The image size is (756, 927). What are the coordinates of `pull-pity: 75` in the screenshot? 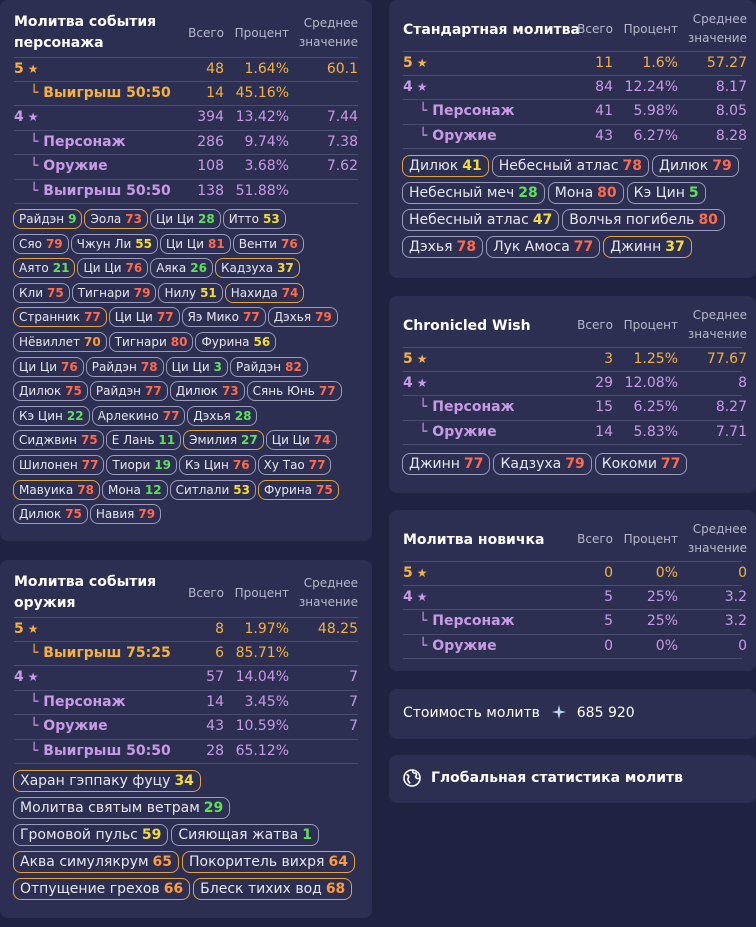 It's located at (73, 391).